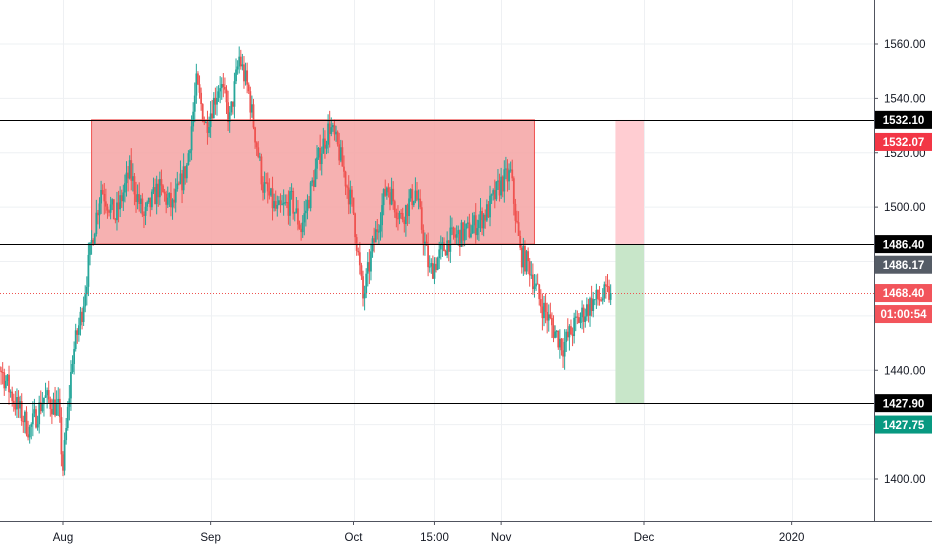 Image resolution: width=932 pixels, height=550 pixels. I want to click on target-price-label-text: 1427.75, so click(904, 426).